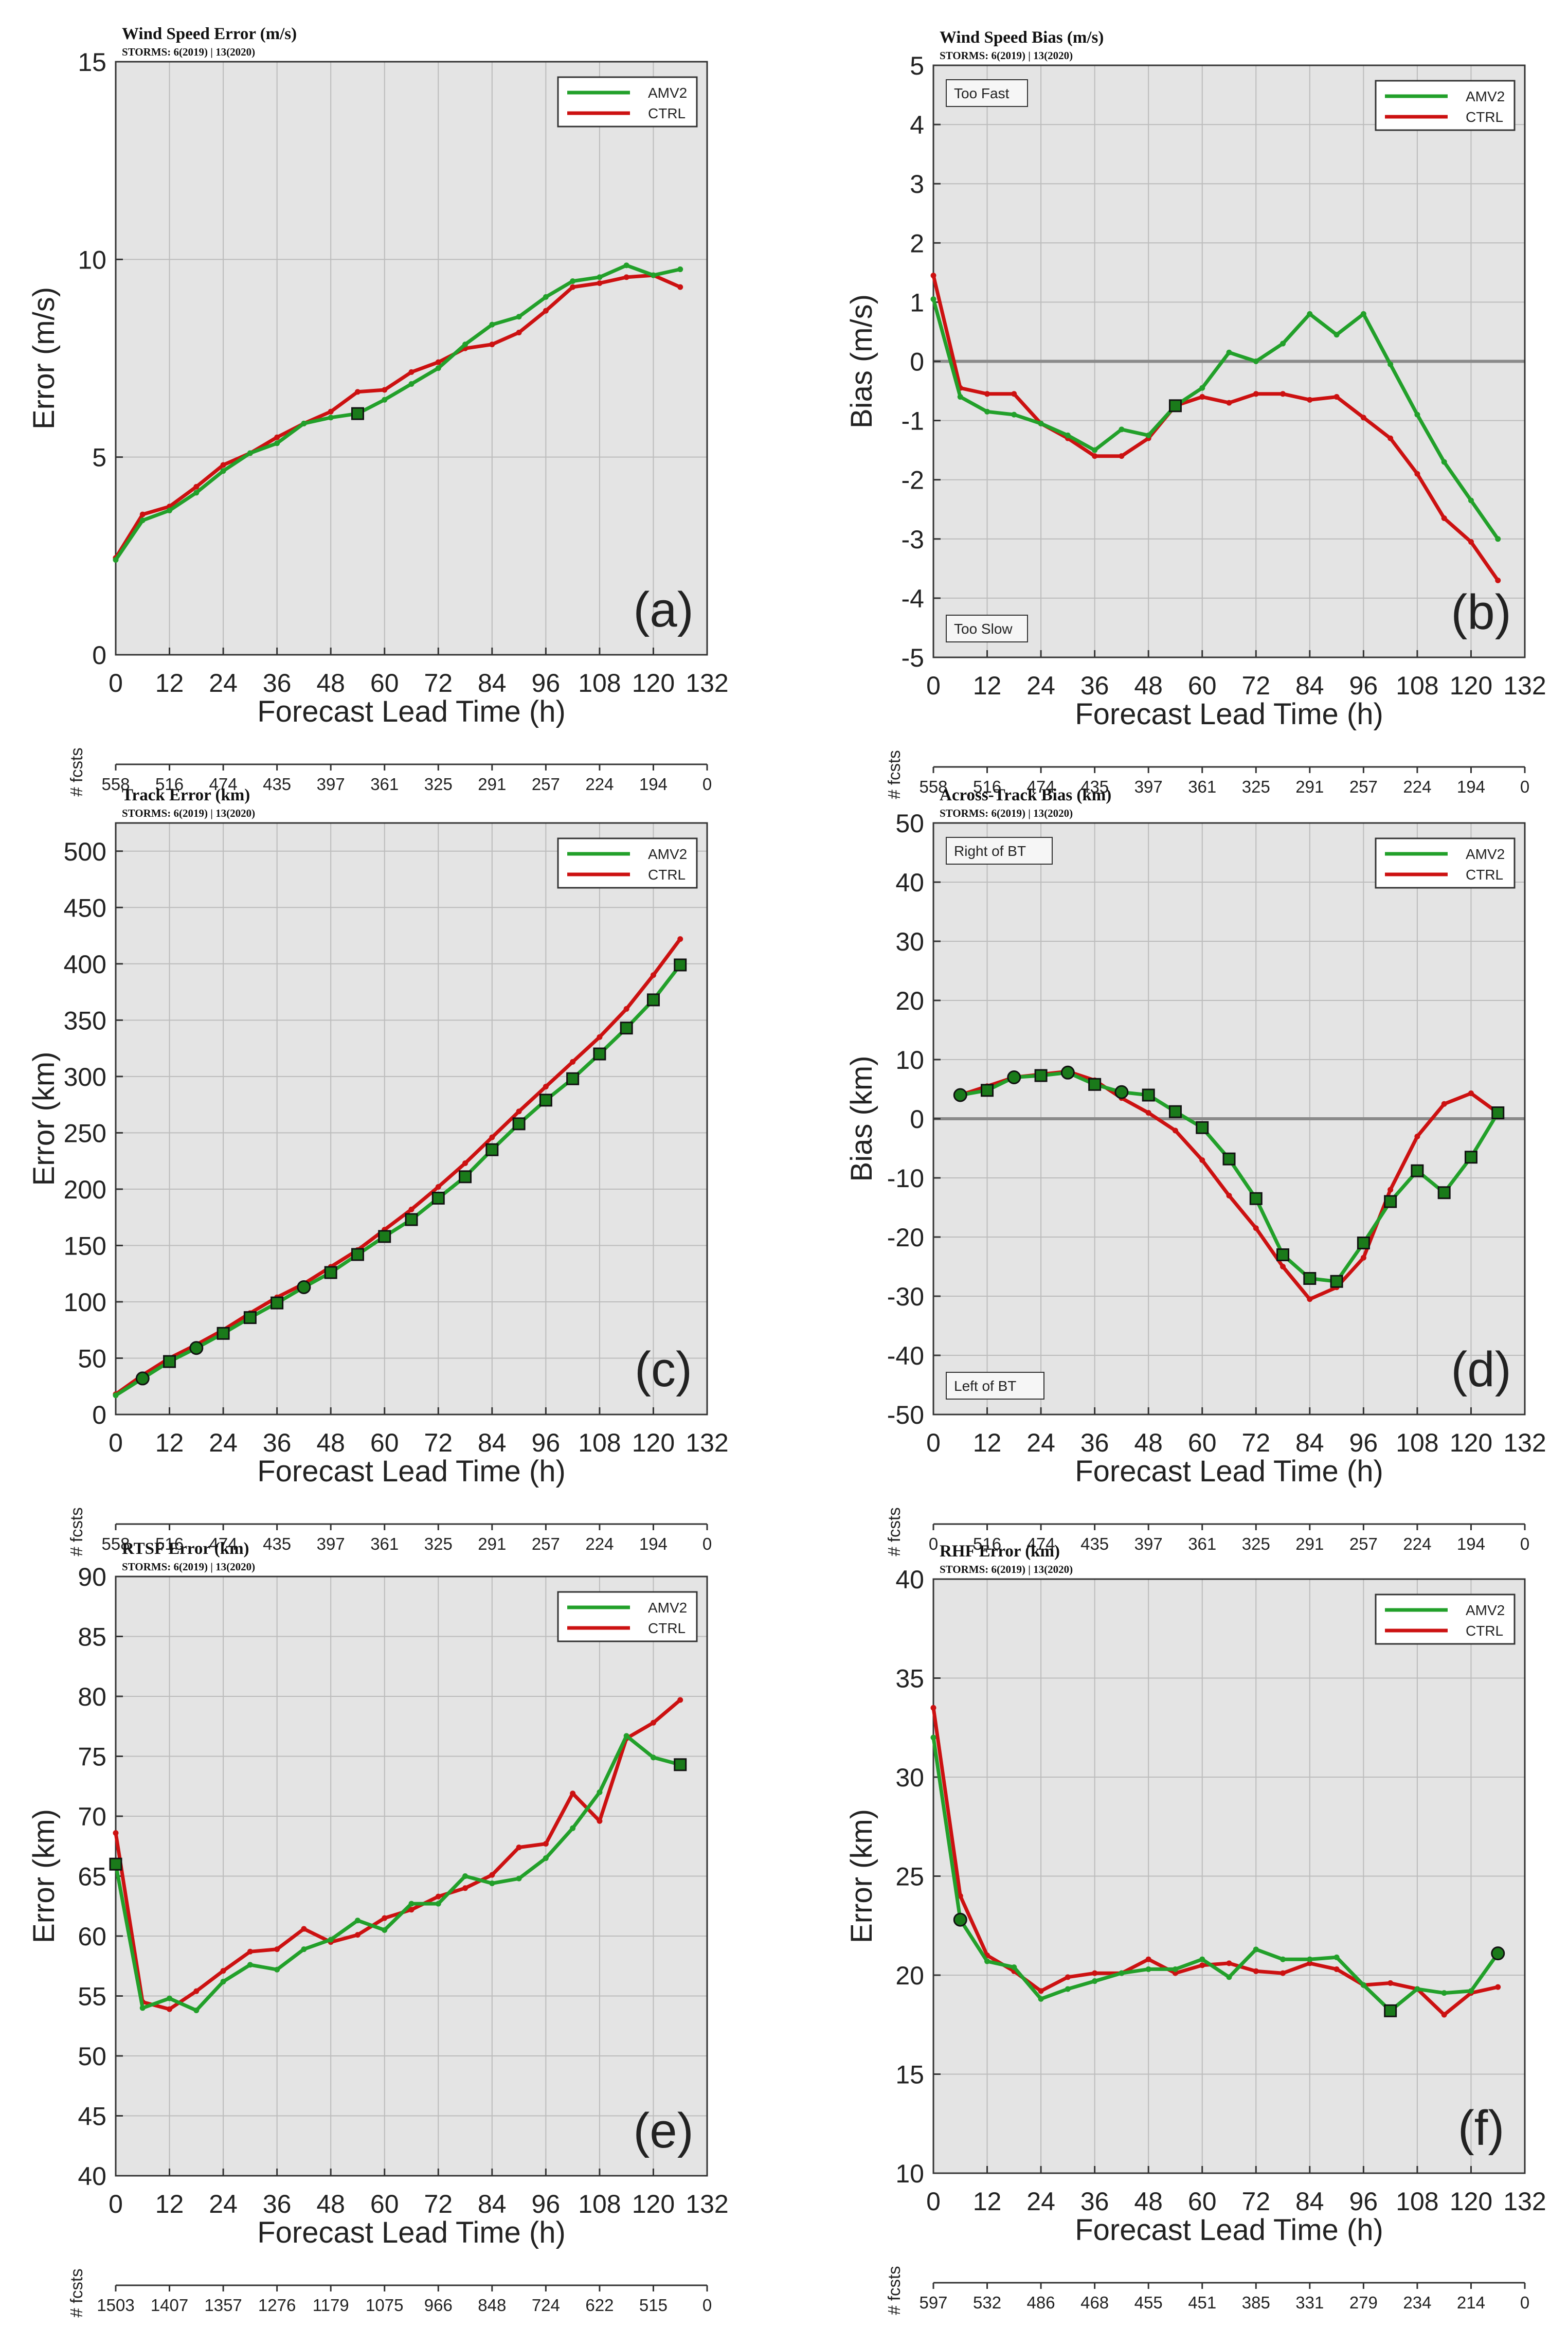  Describe the element at coordinates (1041, 2303) in the screenshot. I see `fcsts-tick-label: 486` at that location.